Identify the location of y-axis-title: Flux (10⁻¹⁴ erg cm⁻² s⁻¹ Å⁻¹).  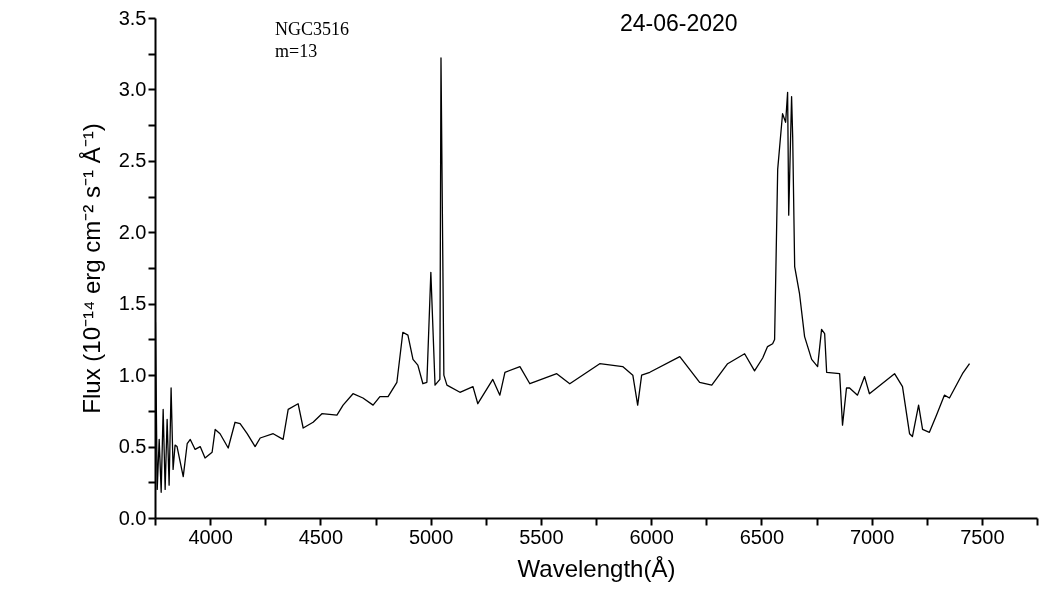
(91, 268).